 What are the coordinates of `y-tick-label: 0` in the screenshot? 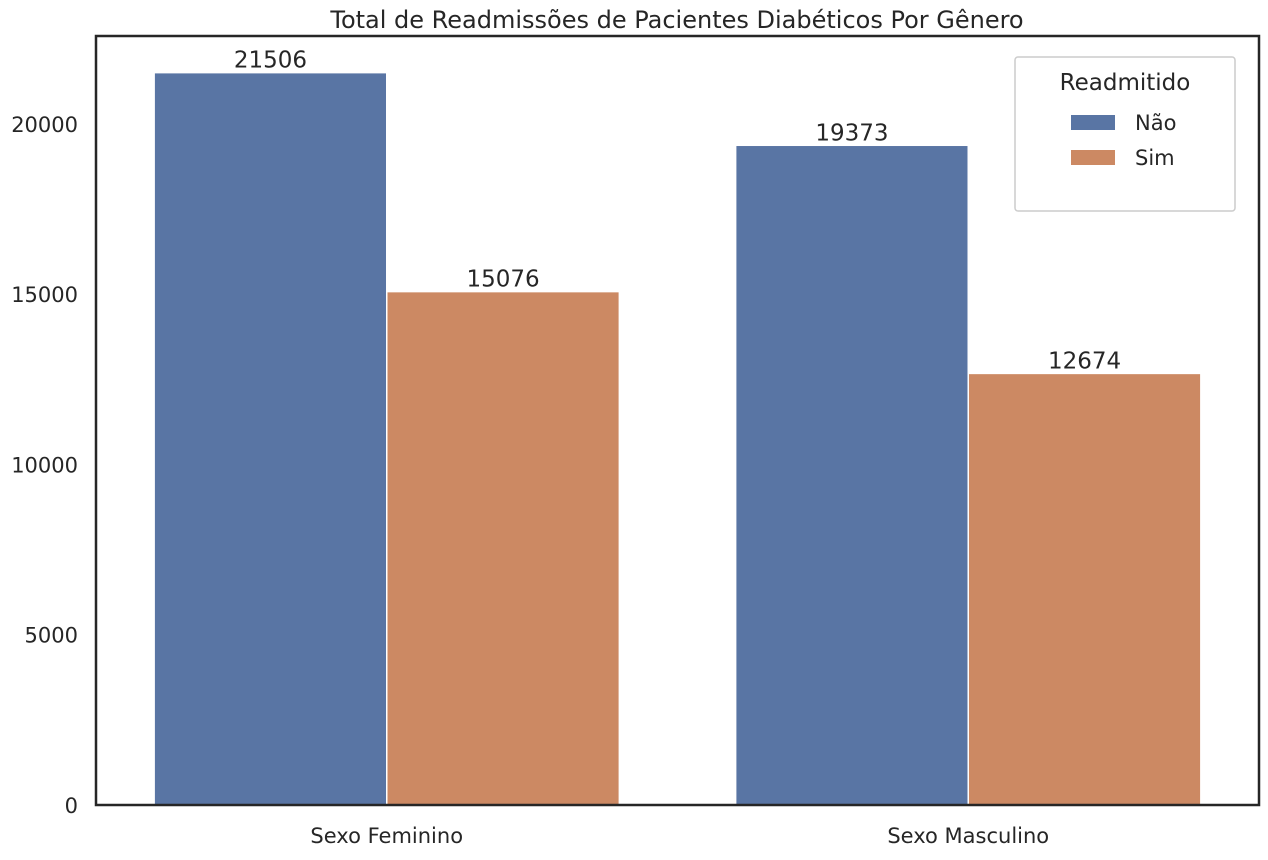 It's located at (71, 806).